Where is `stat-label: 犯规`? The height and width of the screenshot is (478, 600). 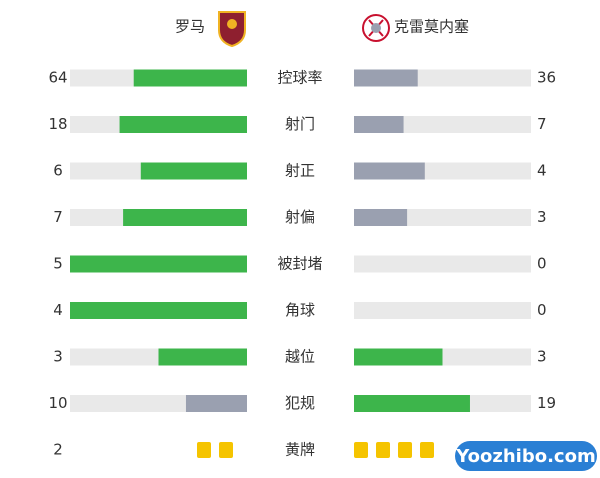
stat-label: 犯规 is located at coordinates (300, 403).